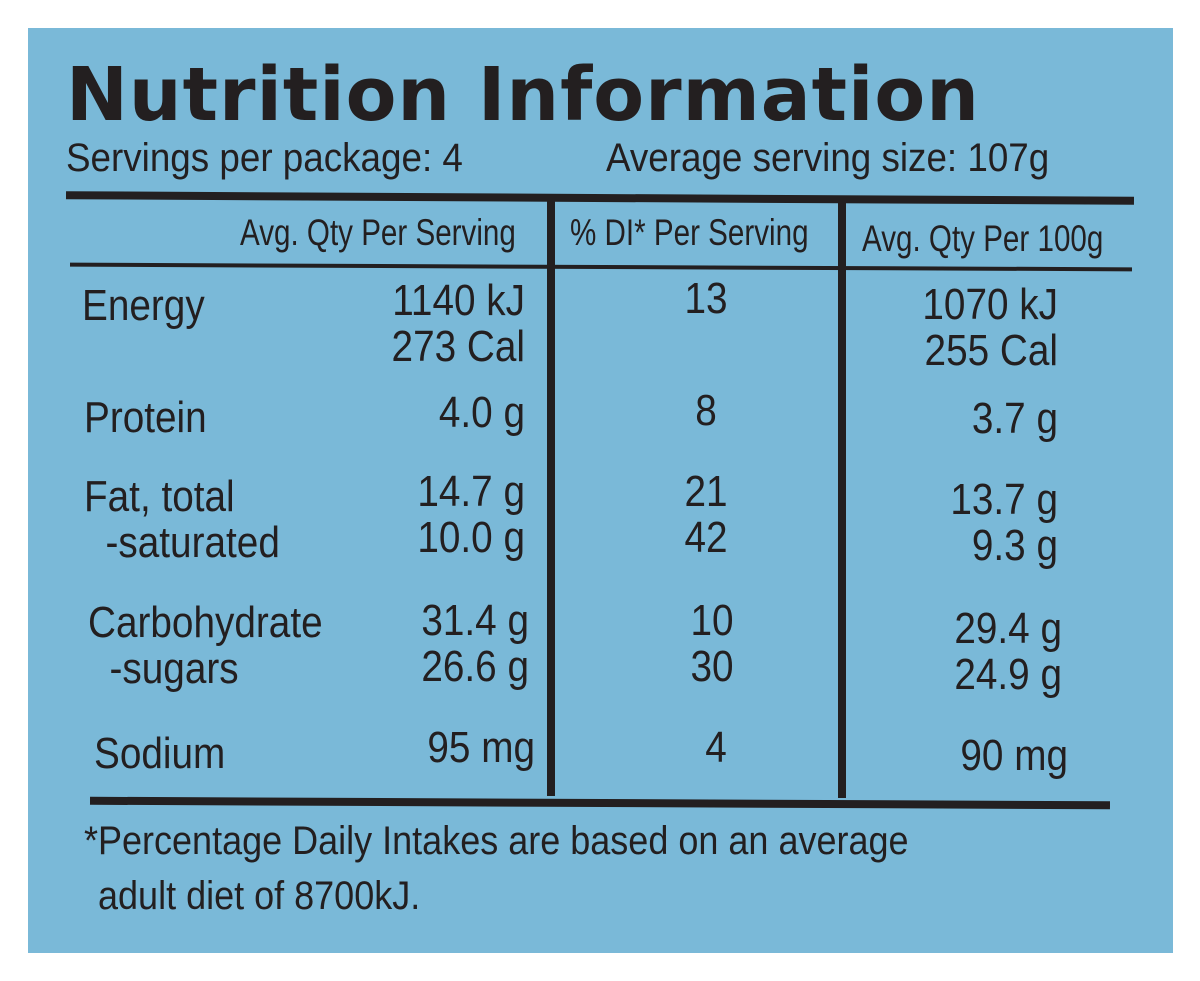  What do you see at coordinates (1004, 522) in the screenshot?
I see `row-fat-per-100g: 13.7 g 9.3 g` at bounding box center [1004, 522].